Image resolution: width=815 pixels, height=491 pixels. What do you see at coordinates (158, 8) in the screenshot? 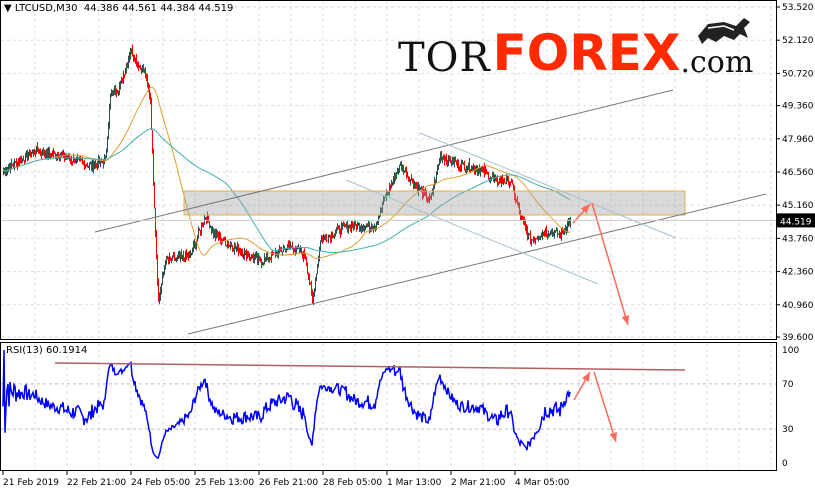
I see `ohlc-values: 44.386 44.561 44.384 44.519` at bounding box center [158, 8].